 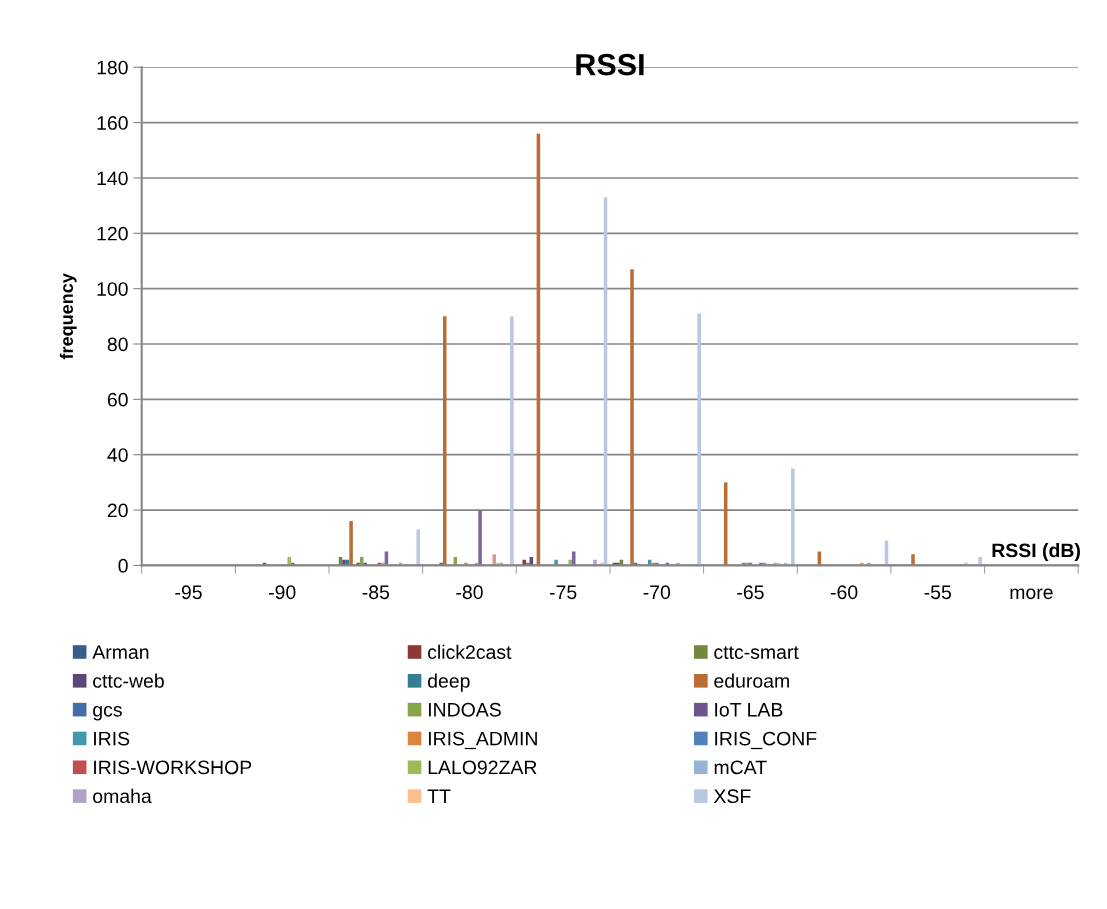 What do you see at coordinates (376, 592) in the screenshot?
I see `x-tick-label: -85` at bounding box center [376, 592].